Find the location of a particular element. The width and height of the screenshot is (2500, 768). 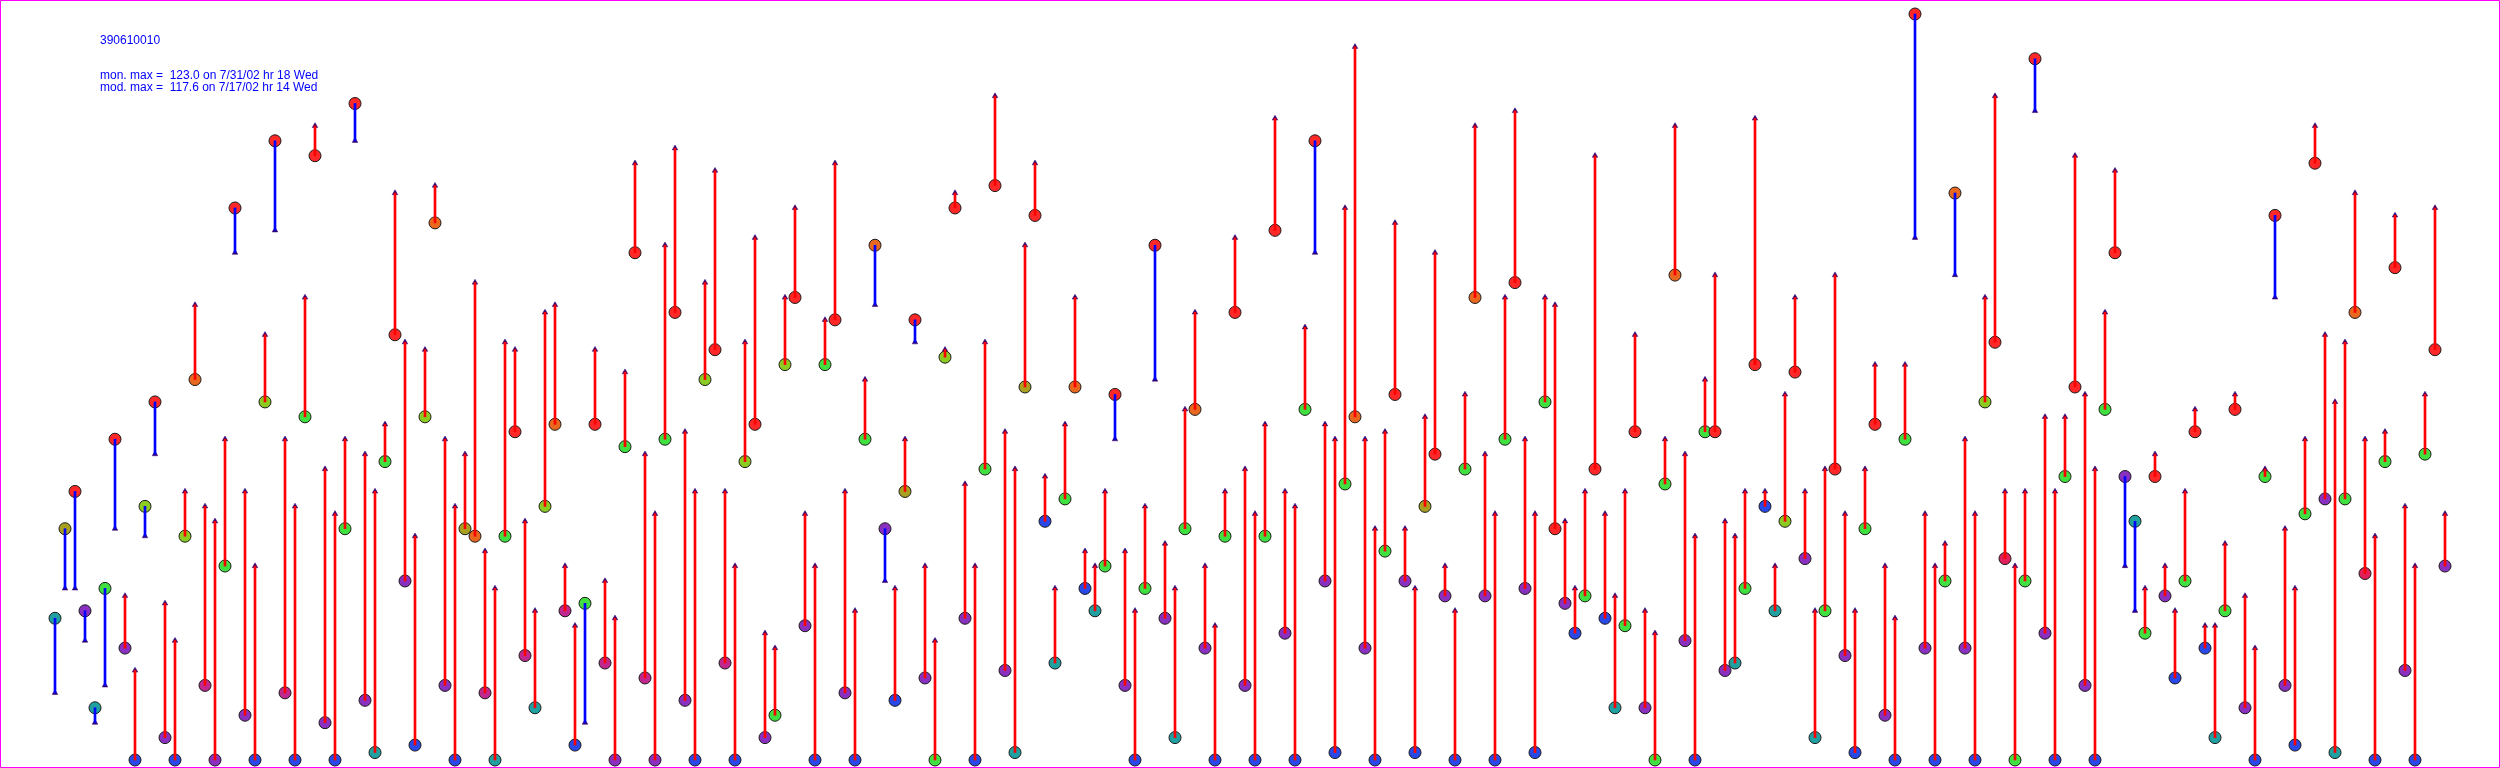

annotation: mod. max = 117.6 on 7/17/02 hr 14 Wed is located at coordinates (209, 87).